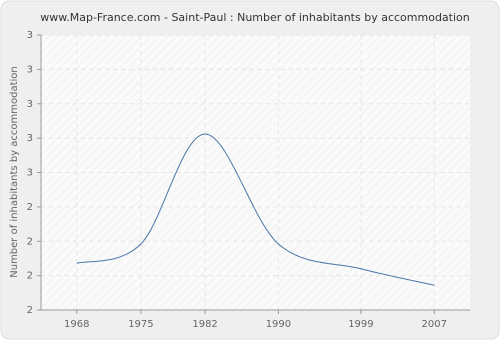  What do you see at coordinates (76, 324) in the screenshot?
I see `x-tick-label: 1968` at bounding box center [76, 324].